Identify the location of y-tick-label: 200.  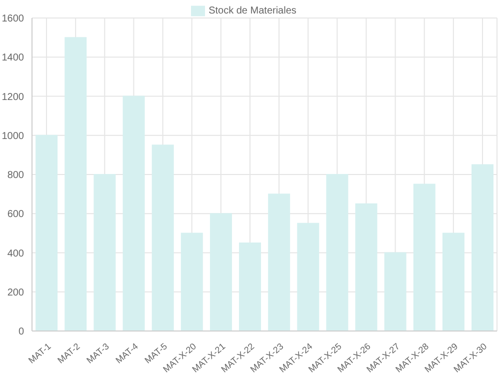
(15, 292).